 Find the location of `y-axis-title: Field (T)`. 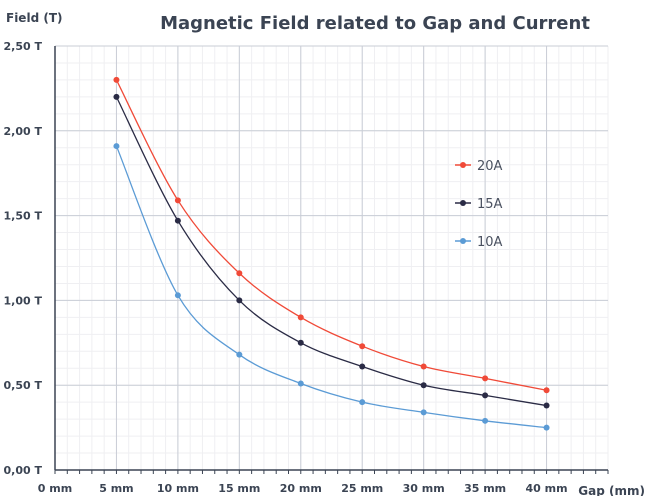

y-axis-title: Field (T) is located at coordinates (34, 18).